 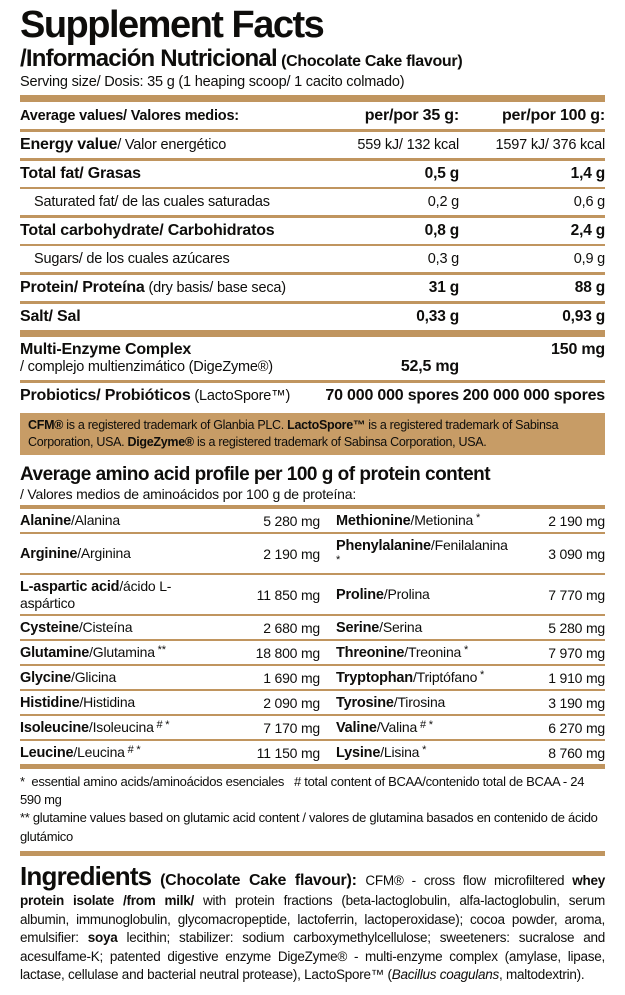 What do you see at coordinates (576, 752) in the screenshot?
I see `amino-value: 8 760 mg` at bounding box center [576, 752].